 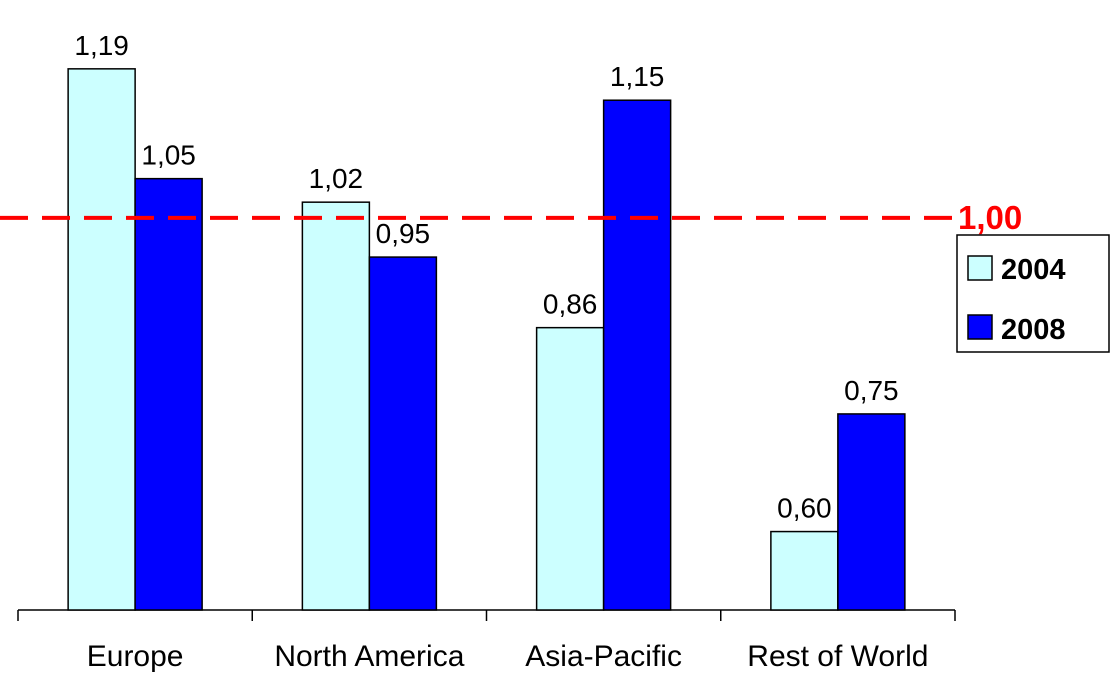 What do you see at coordinates (403, 433) in the screenshot?
I see `bar-north-america-2008` at bounding box center [403, 433].